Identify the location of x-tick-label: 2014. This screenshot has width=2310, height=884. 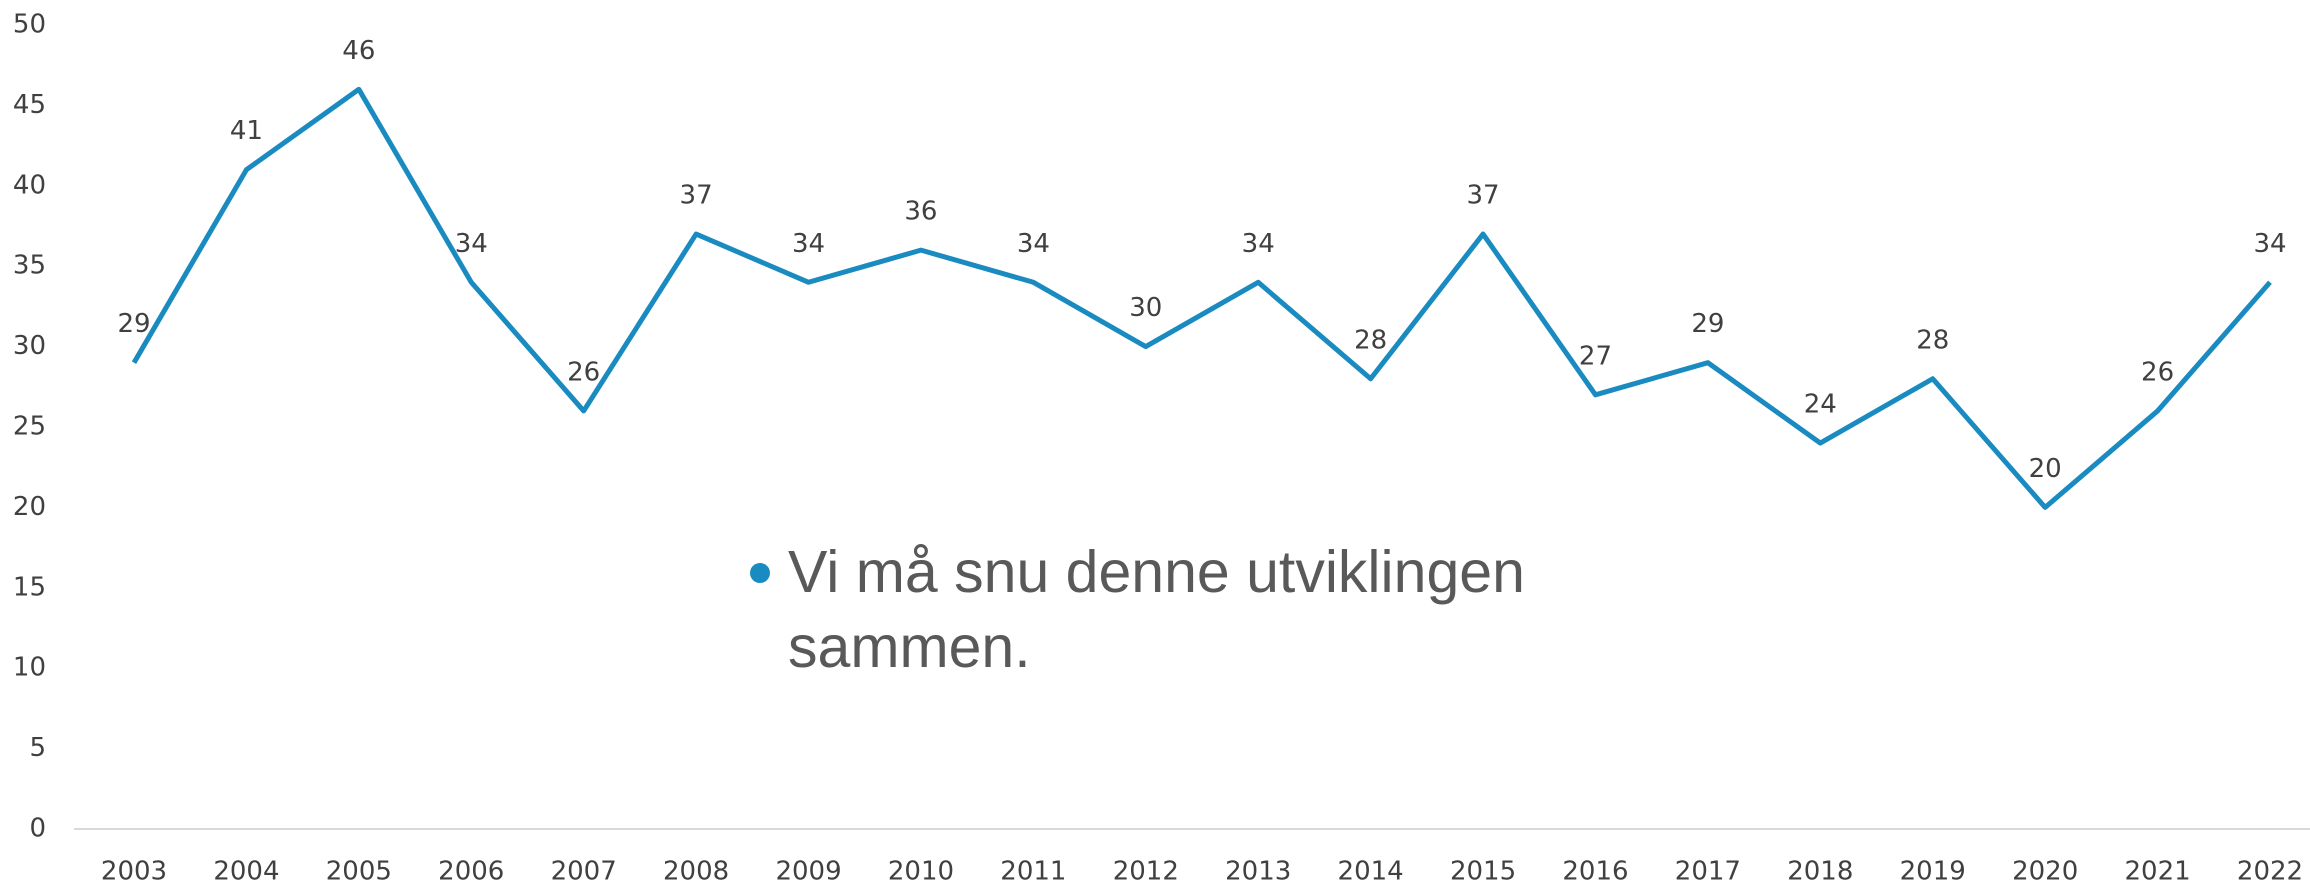
(1371, 870).